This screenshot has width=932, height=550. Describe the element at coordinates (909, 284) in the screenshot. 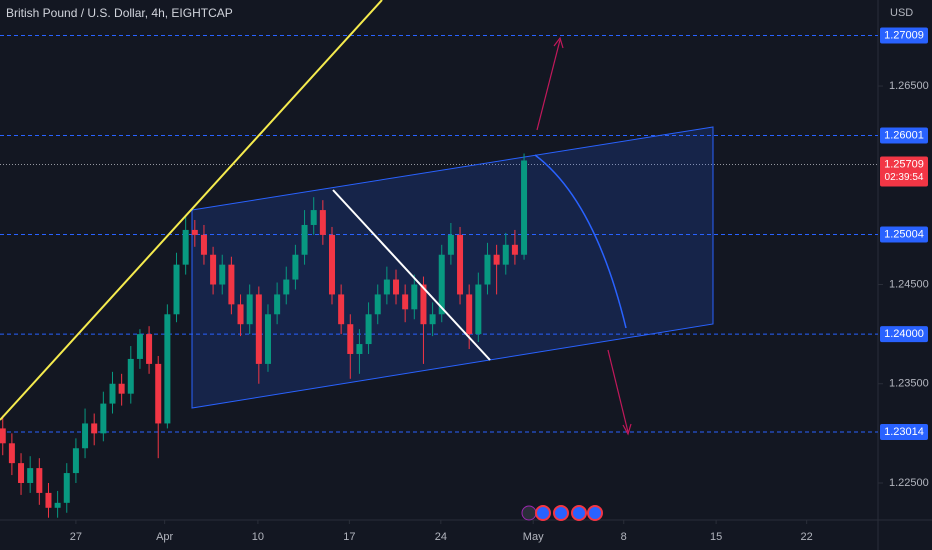

I see `y-tick-label: 1.24500` at that location.